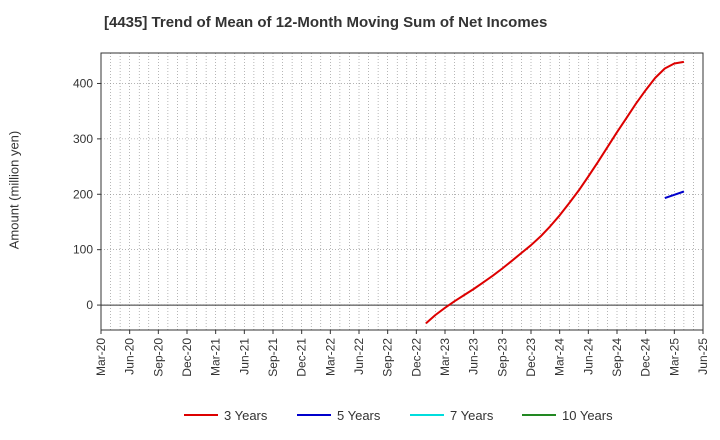 This screenshot has height=440, width=720. Describe the element at coordinates (246, 415) in the screenshot. I see `legend-label: 3 Years` at that location.